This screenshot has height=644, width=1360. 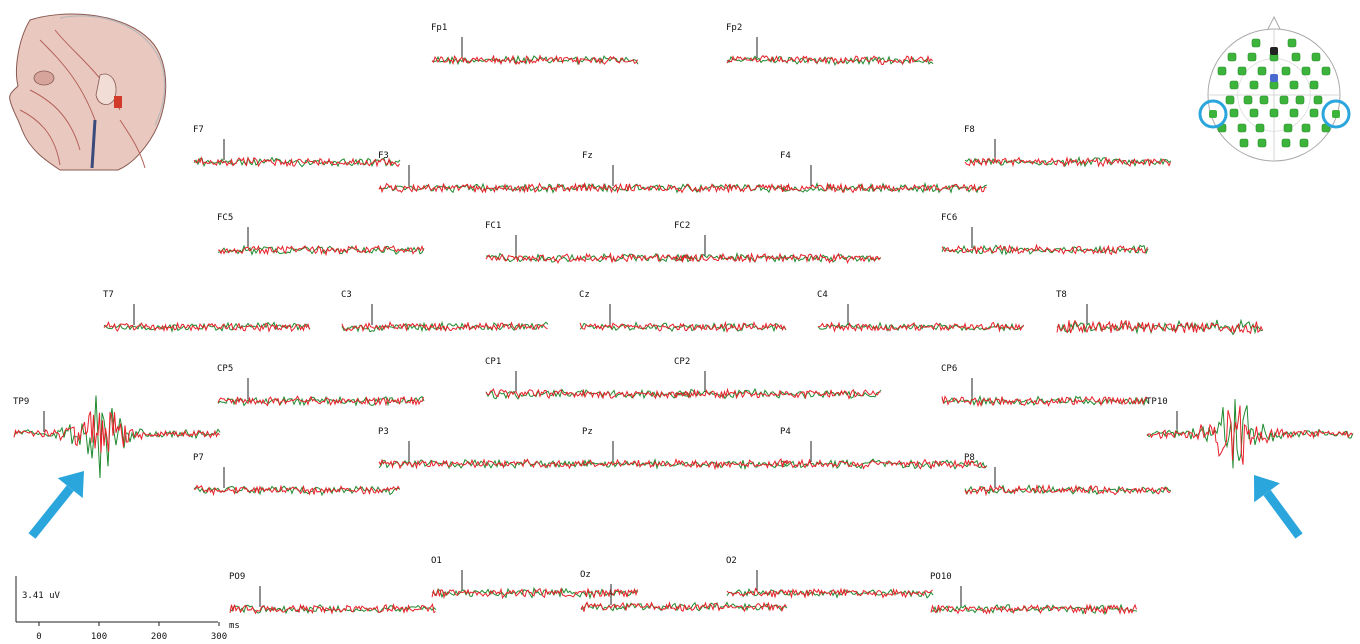 What do you see at coordinates (1274, 78) in the screenshot?
I see `ground-electrode` at bounding box center [1274, 78].